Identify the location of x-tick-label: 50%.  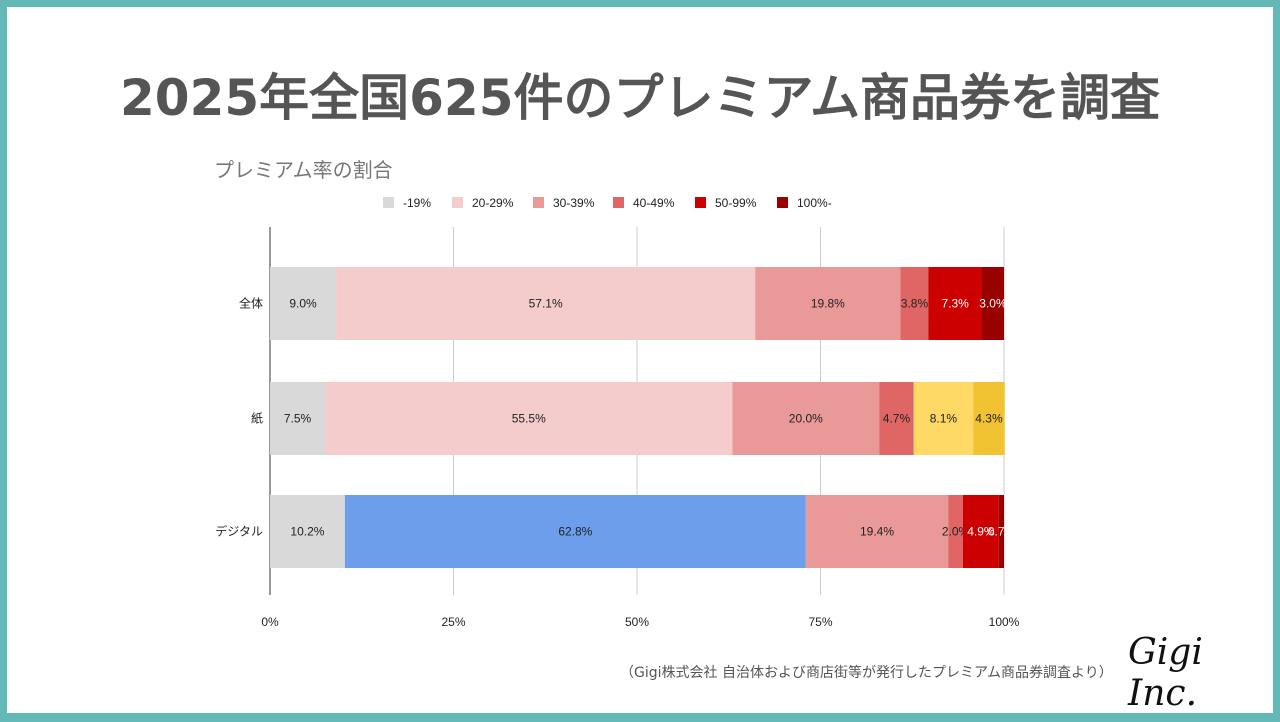
(637, 622).